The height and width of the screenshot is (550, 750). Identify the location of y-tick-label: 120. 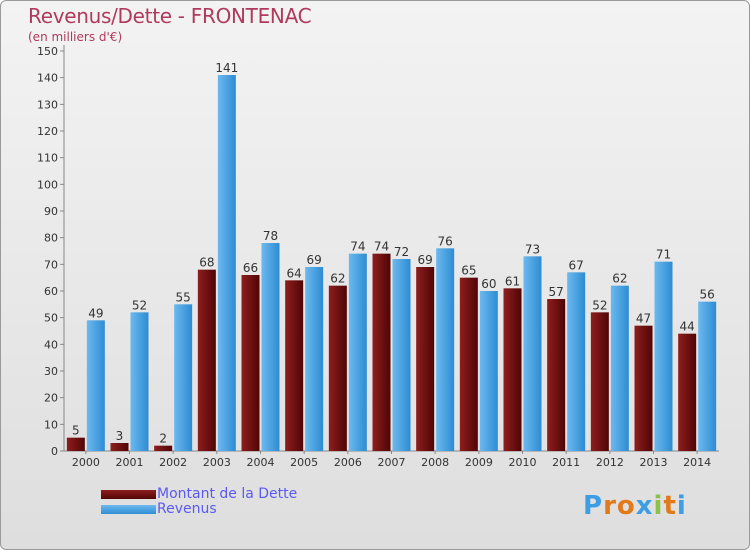
(47, 131).